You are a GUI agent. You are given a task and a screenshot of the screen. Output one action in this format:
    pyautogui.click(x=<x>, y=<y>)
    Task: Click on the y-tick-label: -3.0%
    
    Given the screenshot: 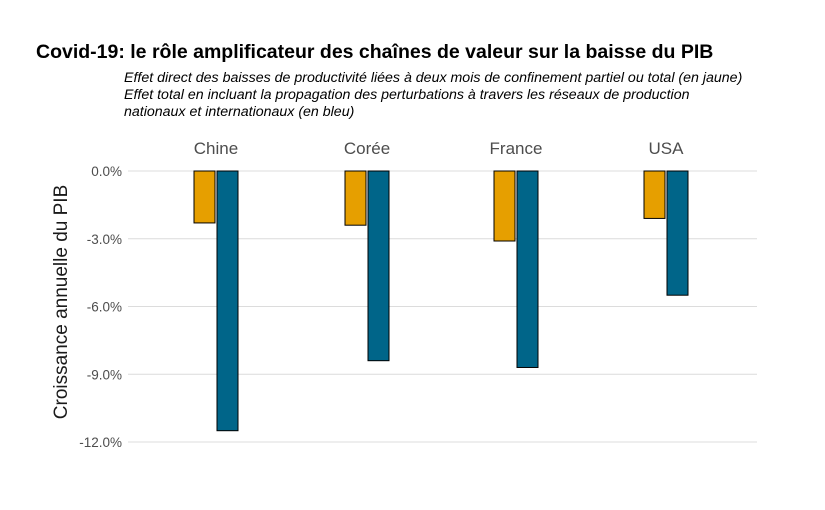 What is the action you would take?
    pyautogui.click(x=104, y=239)
    